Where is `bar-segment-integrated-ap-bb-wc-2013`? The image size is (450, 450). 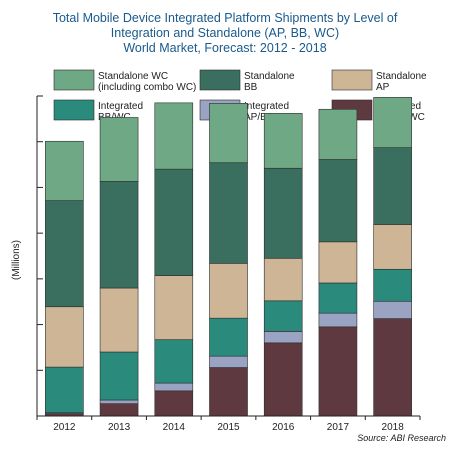 bar-segment-integrated-ap-bb-wc-2013 is located at coordinates (119, 410).